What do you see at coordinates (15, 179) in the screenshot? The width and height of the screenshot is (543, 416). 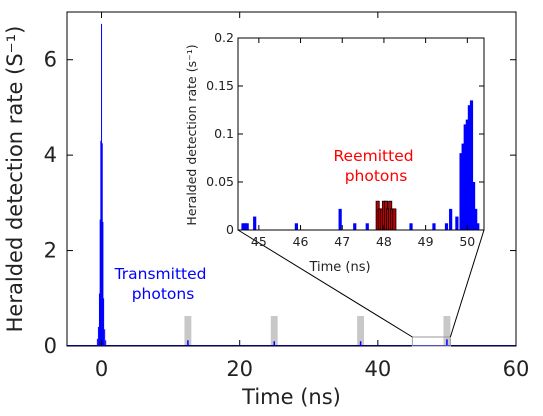 I see `main-y-axis-label: Heralded detection rate (S⁻¹)` at bounding box center [15, 179].